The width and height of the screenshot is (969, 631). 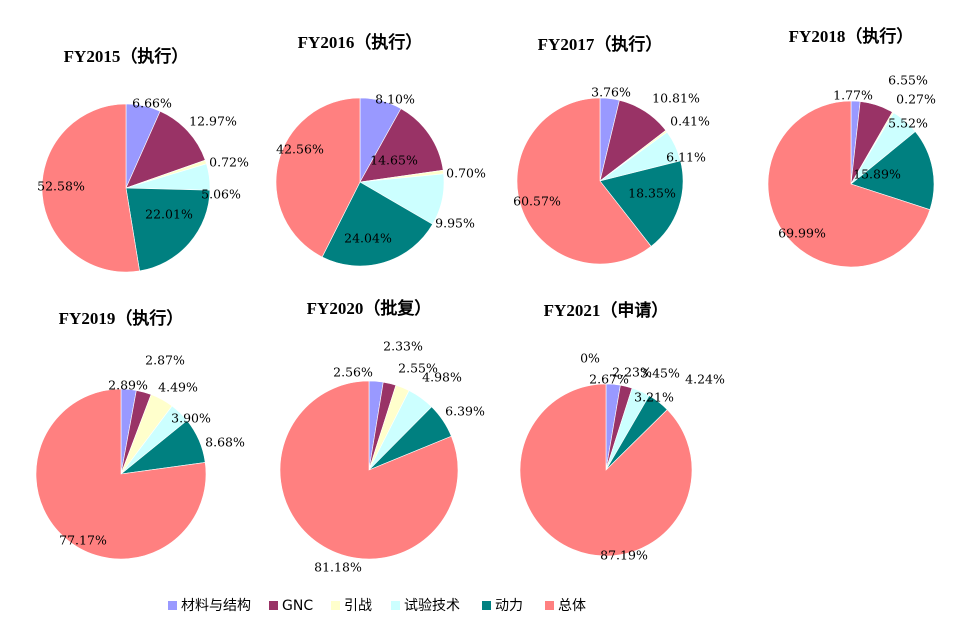 What do you see at coordinates (606, 310) in the screenshot?
I see `chart-title: FY2021（申请）` at bounding box center [606, 310].